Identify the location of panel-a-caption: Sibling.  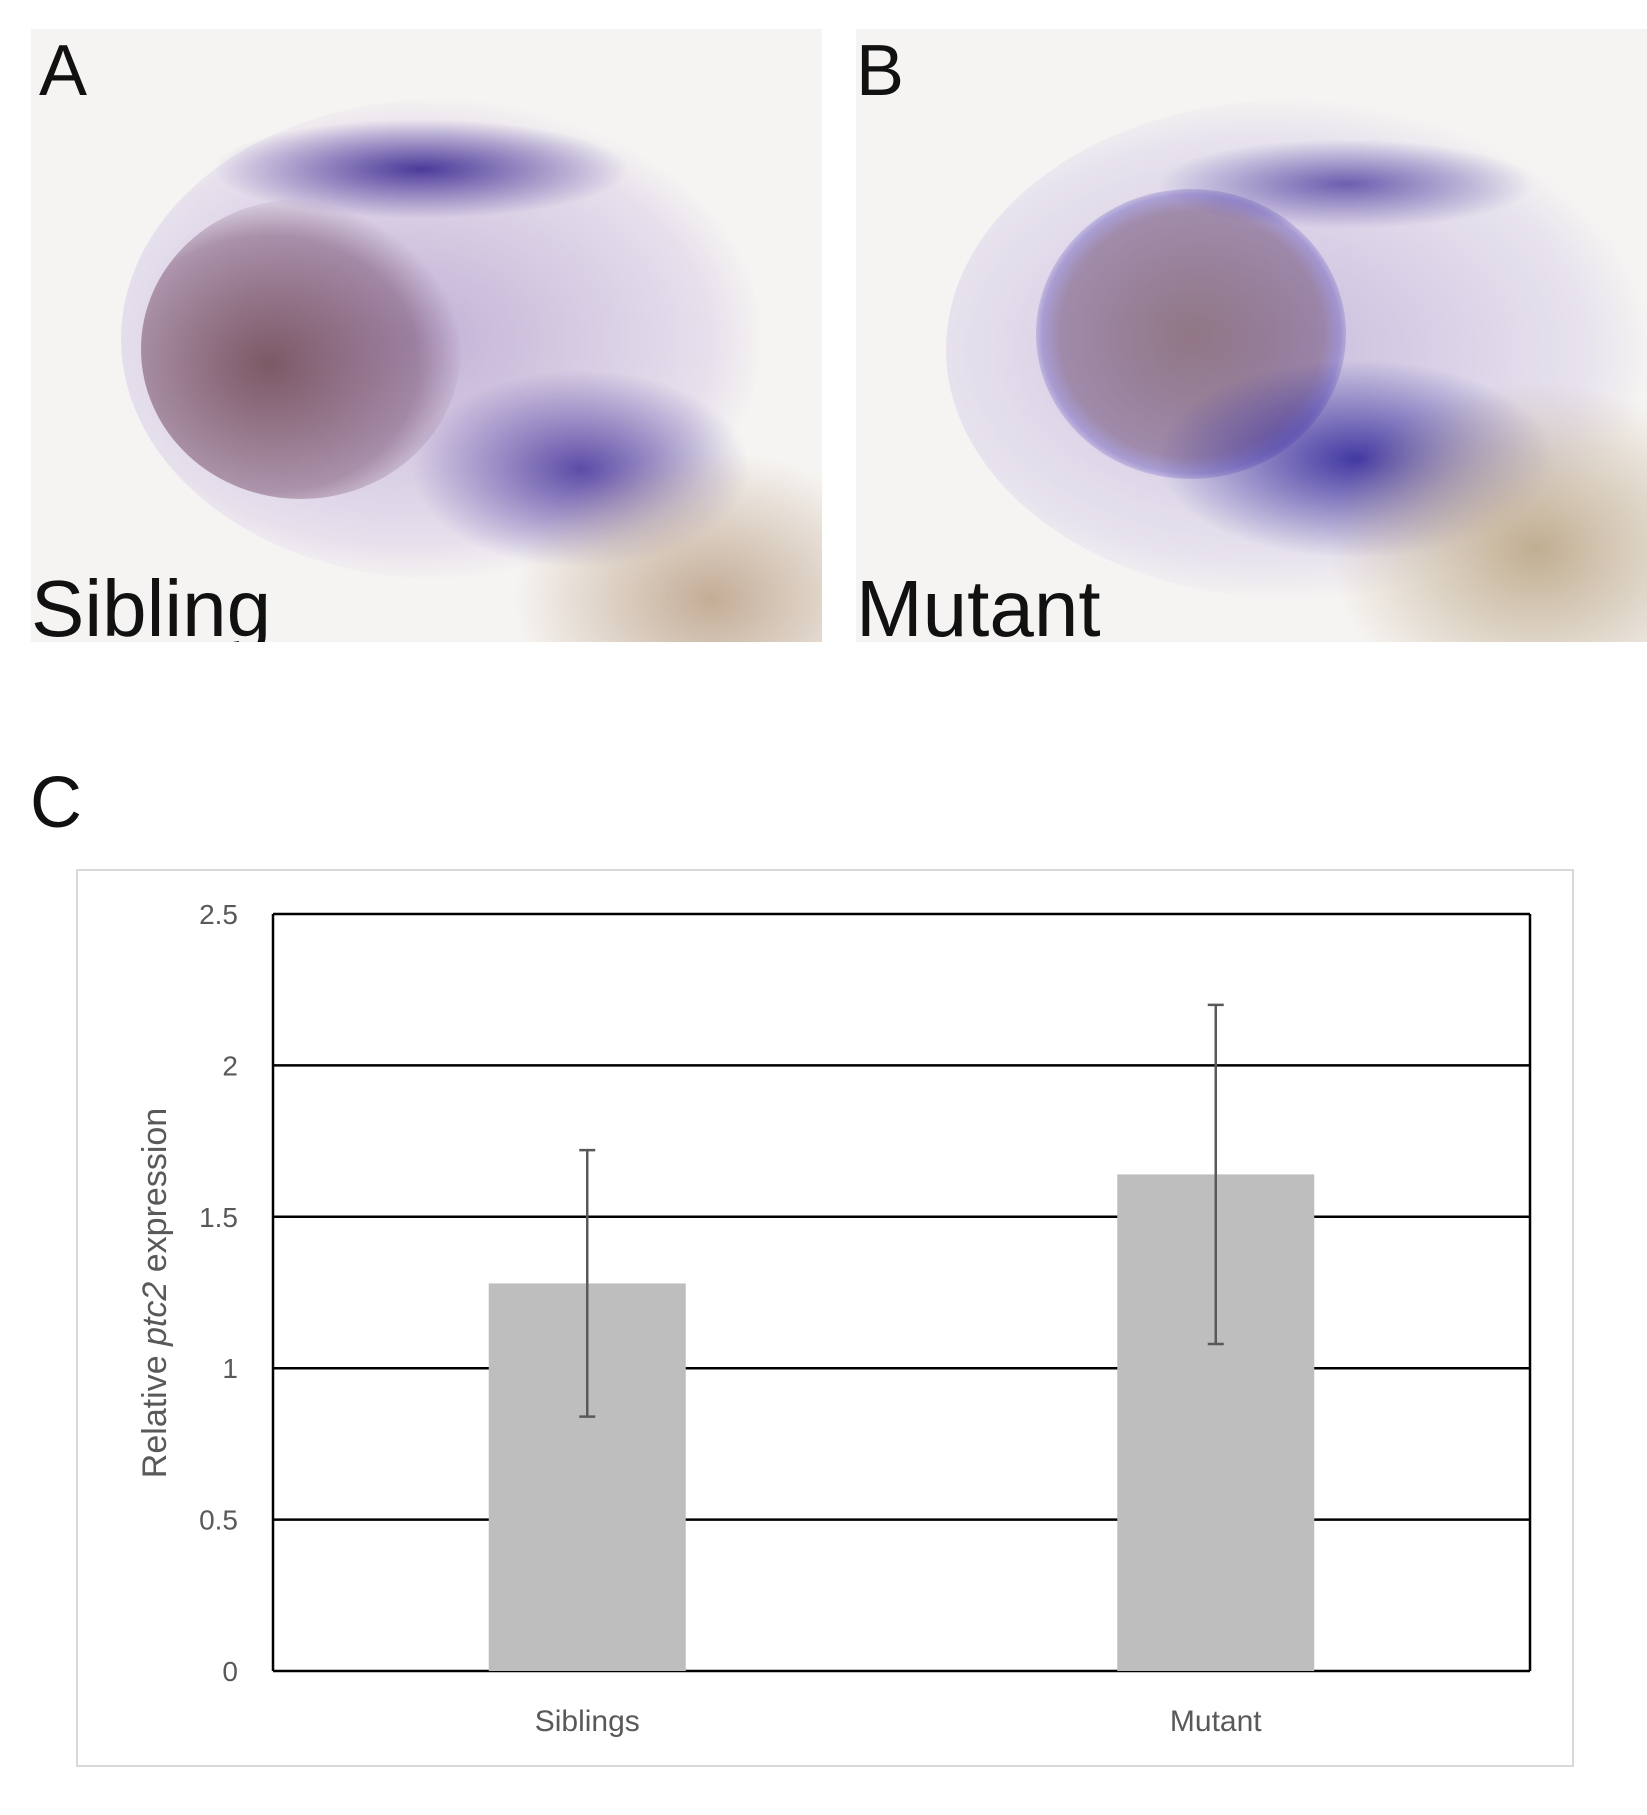
(151, 603).